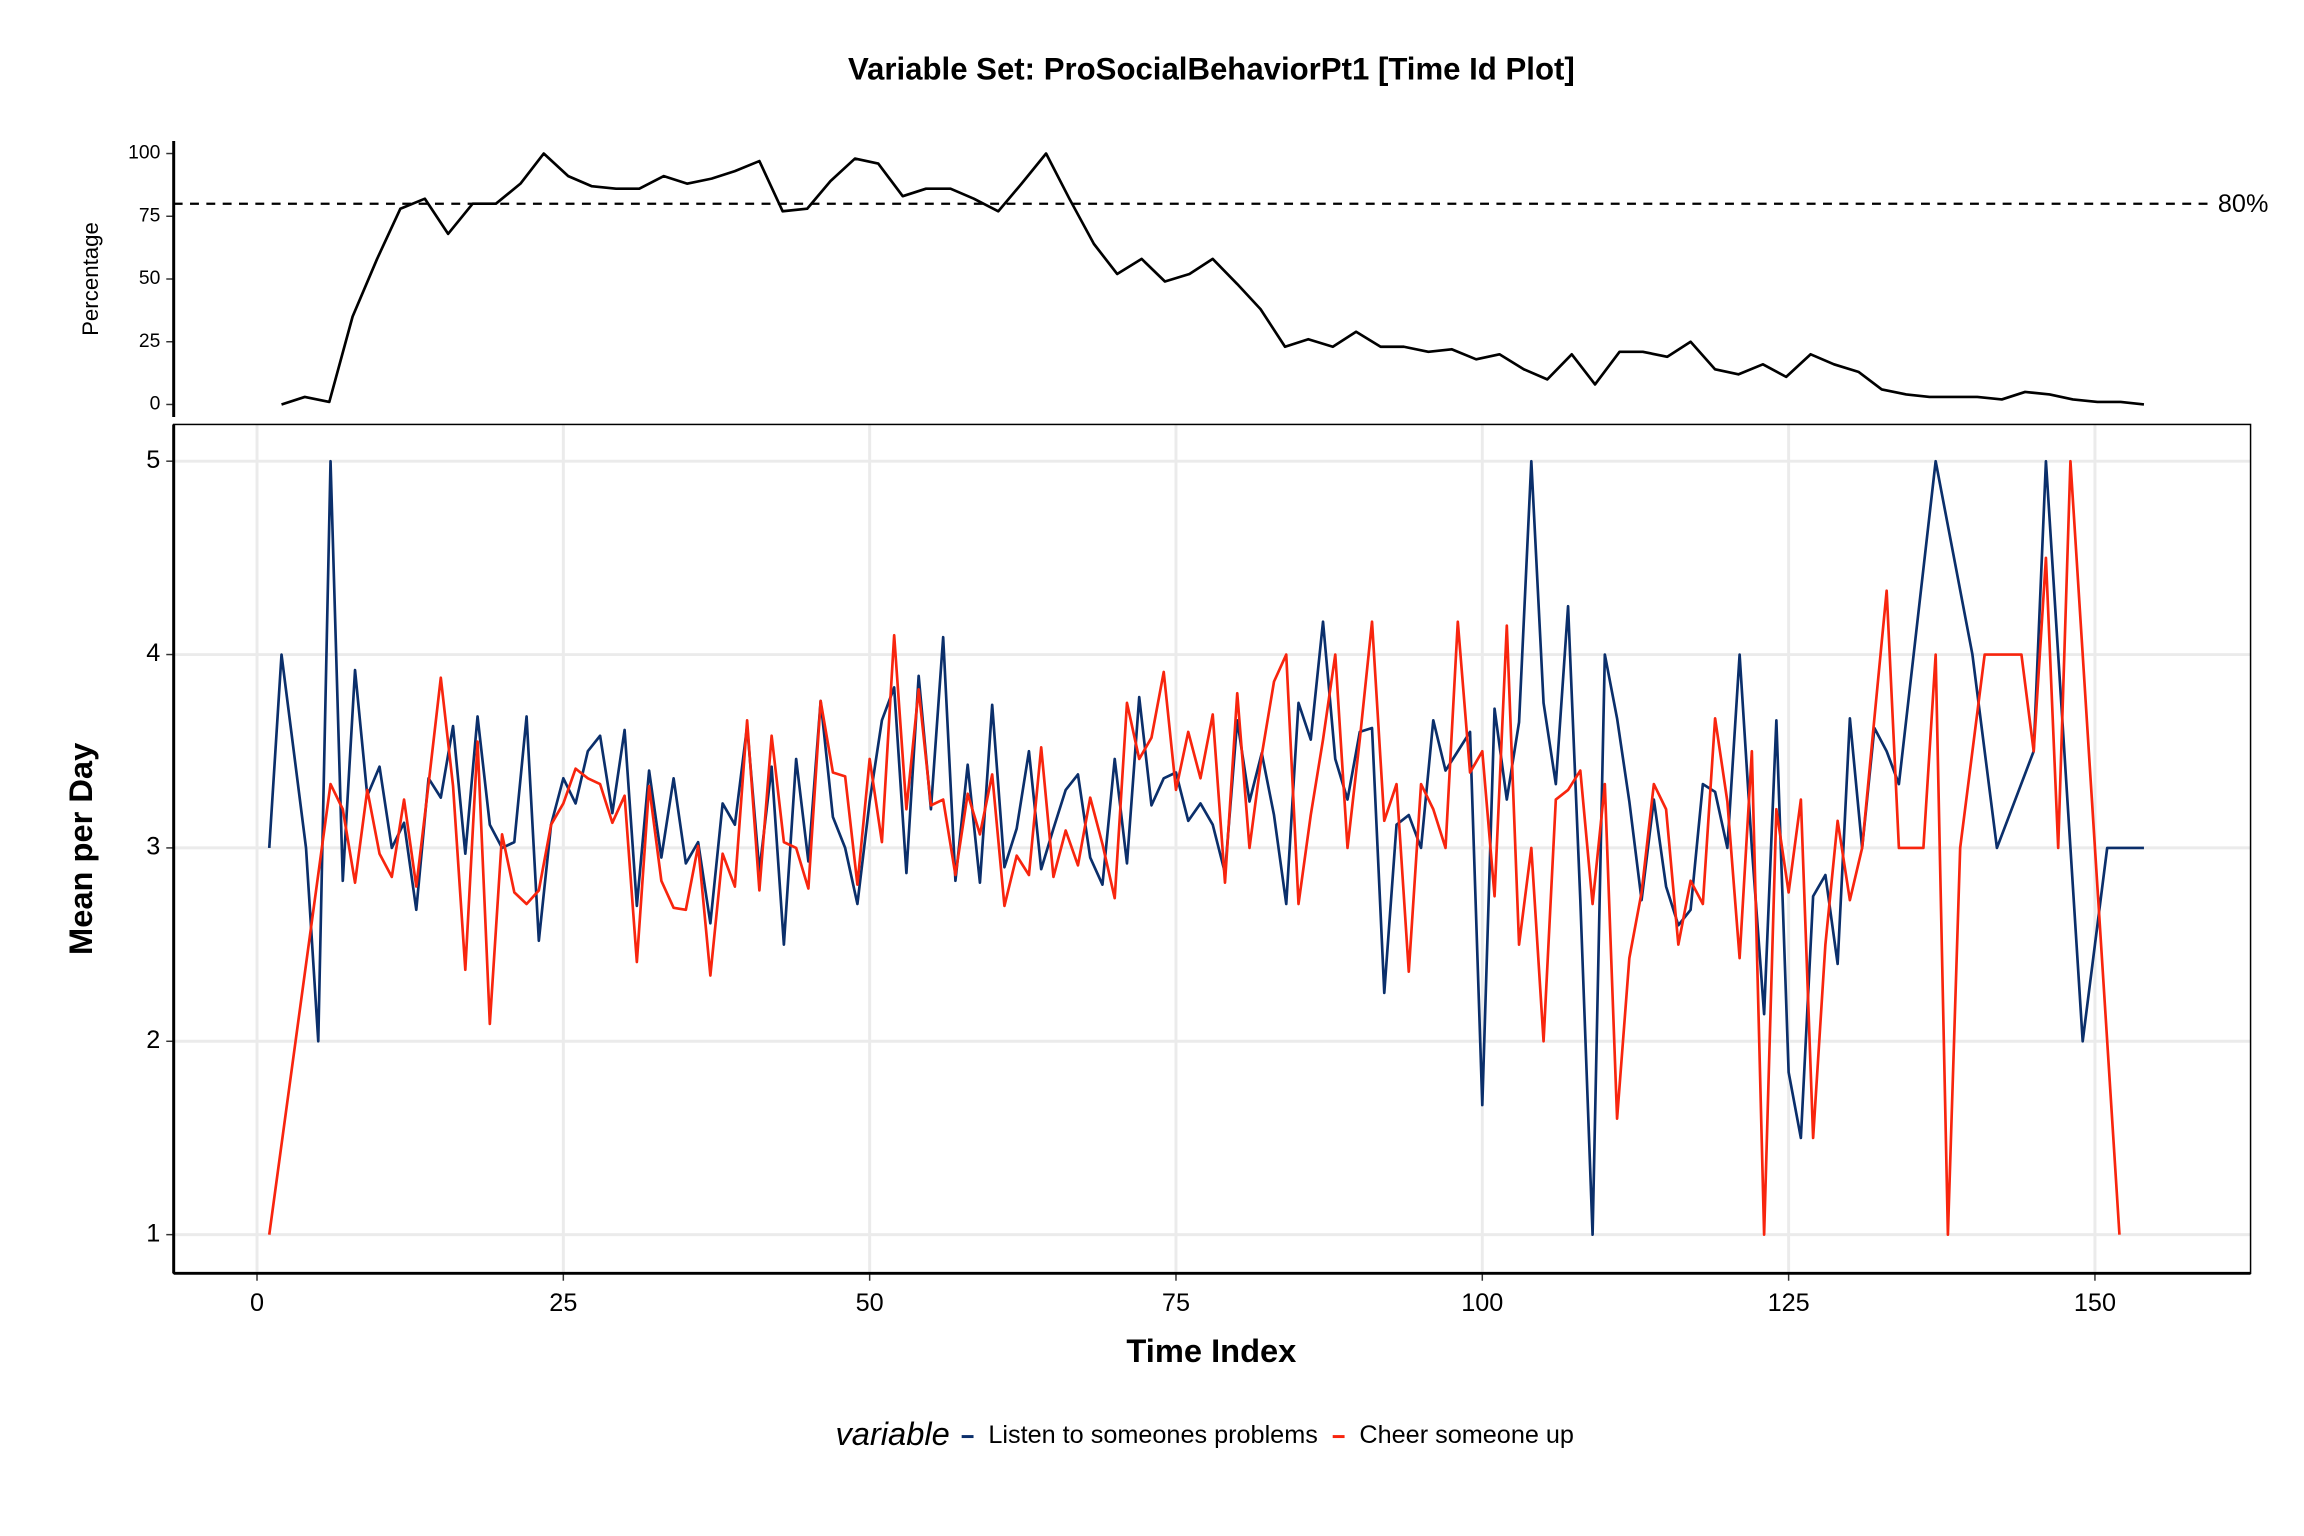 This screenshot has height=1536, width=2304. Describe the element at coordinates (2243, 204) in the screenshot. I see `reference-label: 80%` at that location.